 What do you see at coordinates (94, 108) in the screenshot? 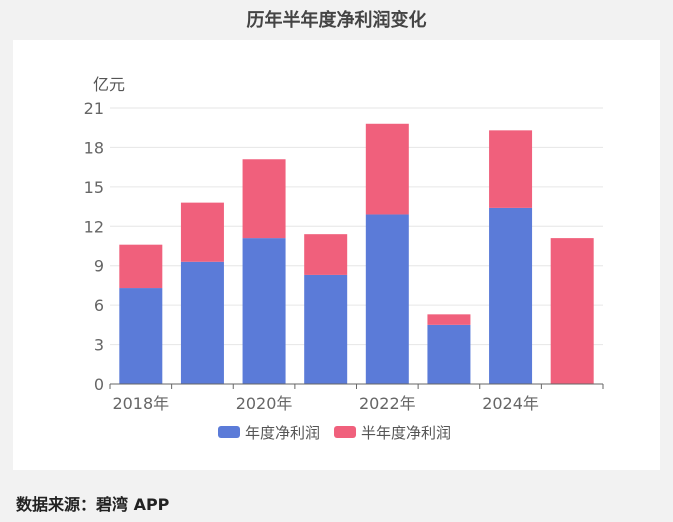
I see `y-tick-label: 21` at bounding box center [94, 108].